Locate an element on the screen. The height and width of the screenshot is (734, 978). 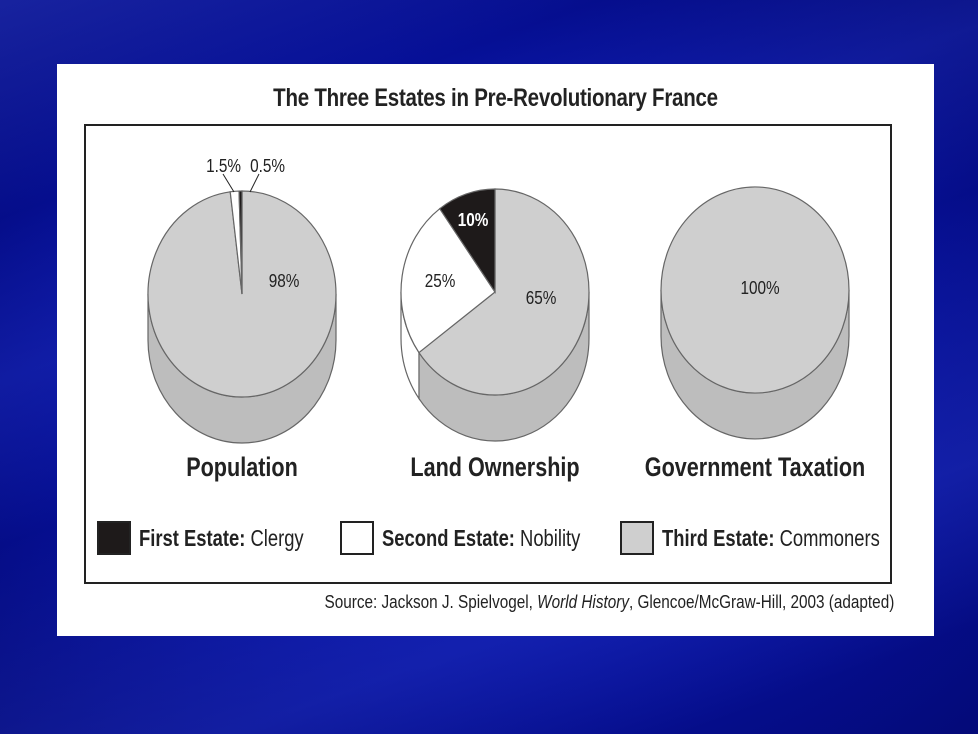
data-label-taxation-third: 100% is located at coordinates (760, 288).